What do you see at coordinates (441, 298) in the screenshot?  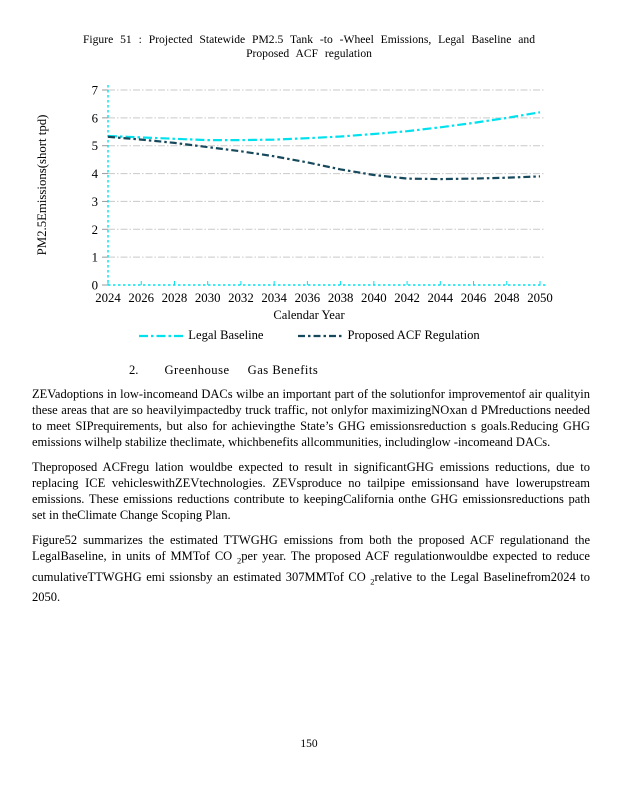 I see `x-tick-label: 2044` at bounding box center [441, 298].